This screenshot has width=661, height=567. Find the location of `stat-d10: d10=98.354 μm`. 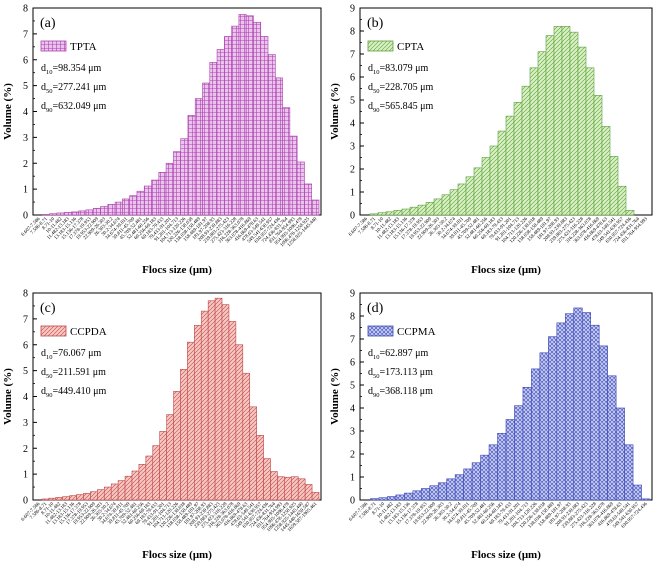

stat-d10: d10=98.354 μm is located at coordinates (71, 69).